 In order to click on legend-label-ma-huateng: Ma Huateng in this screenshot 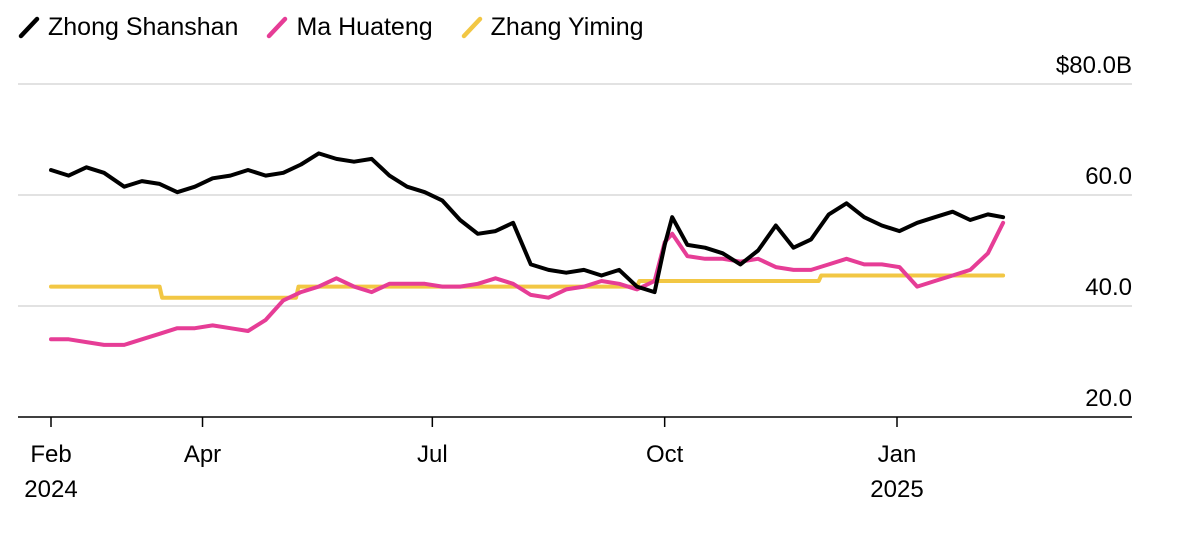, I will do `click(364, 27)`.